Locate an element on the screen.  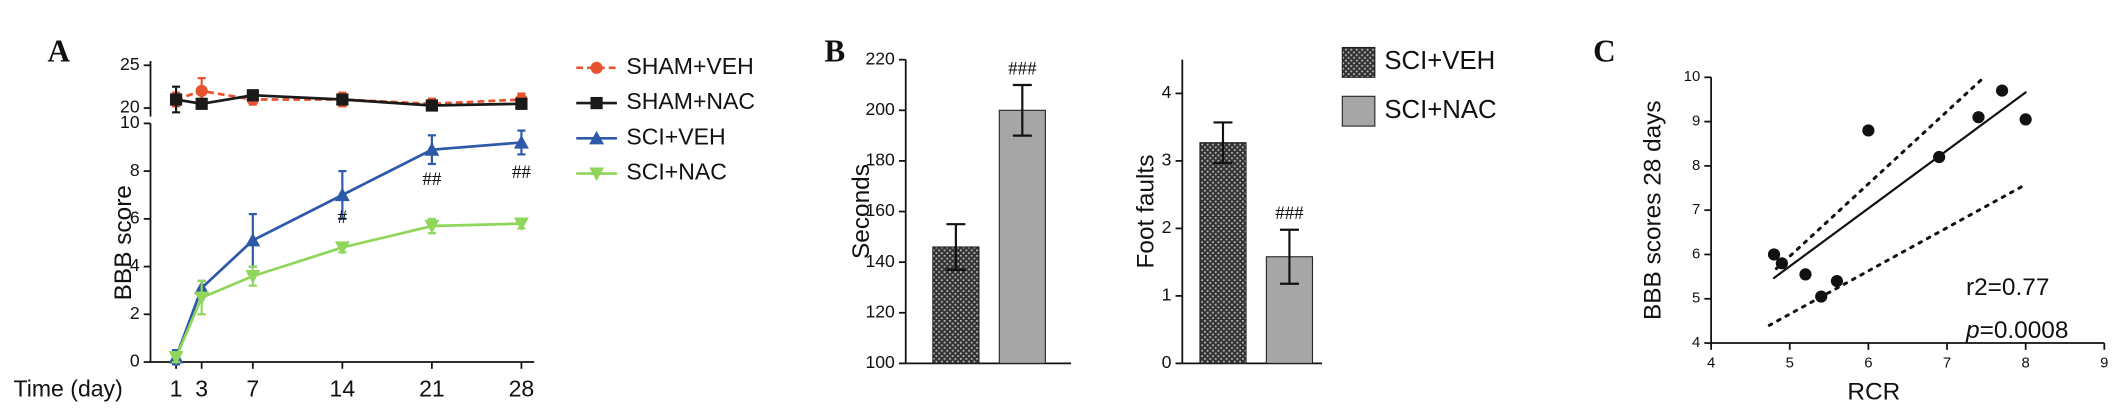
annotation: p=0.0008 is located at coordinates (2016, 331).